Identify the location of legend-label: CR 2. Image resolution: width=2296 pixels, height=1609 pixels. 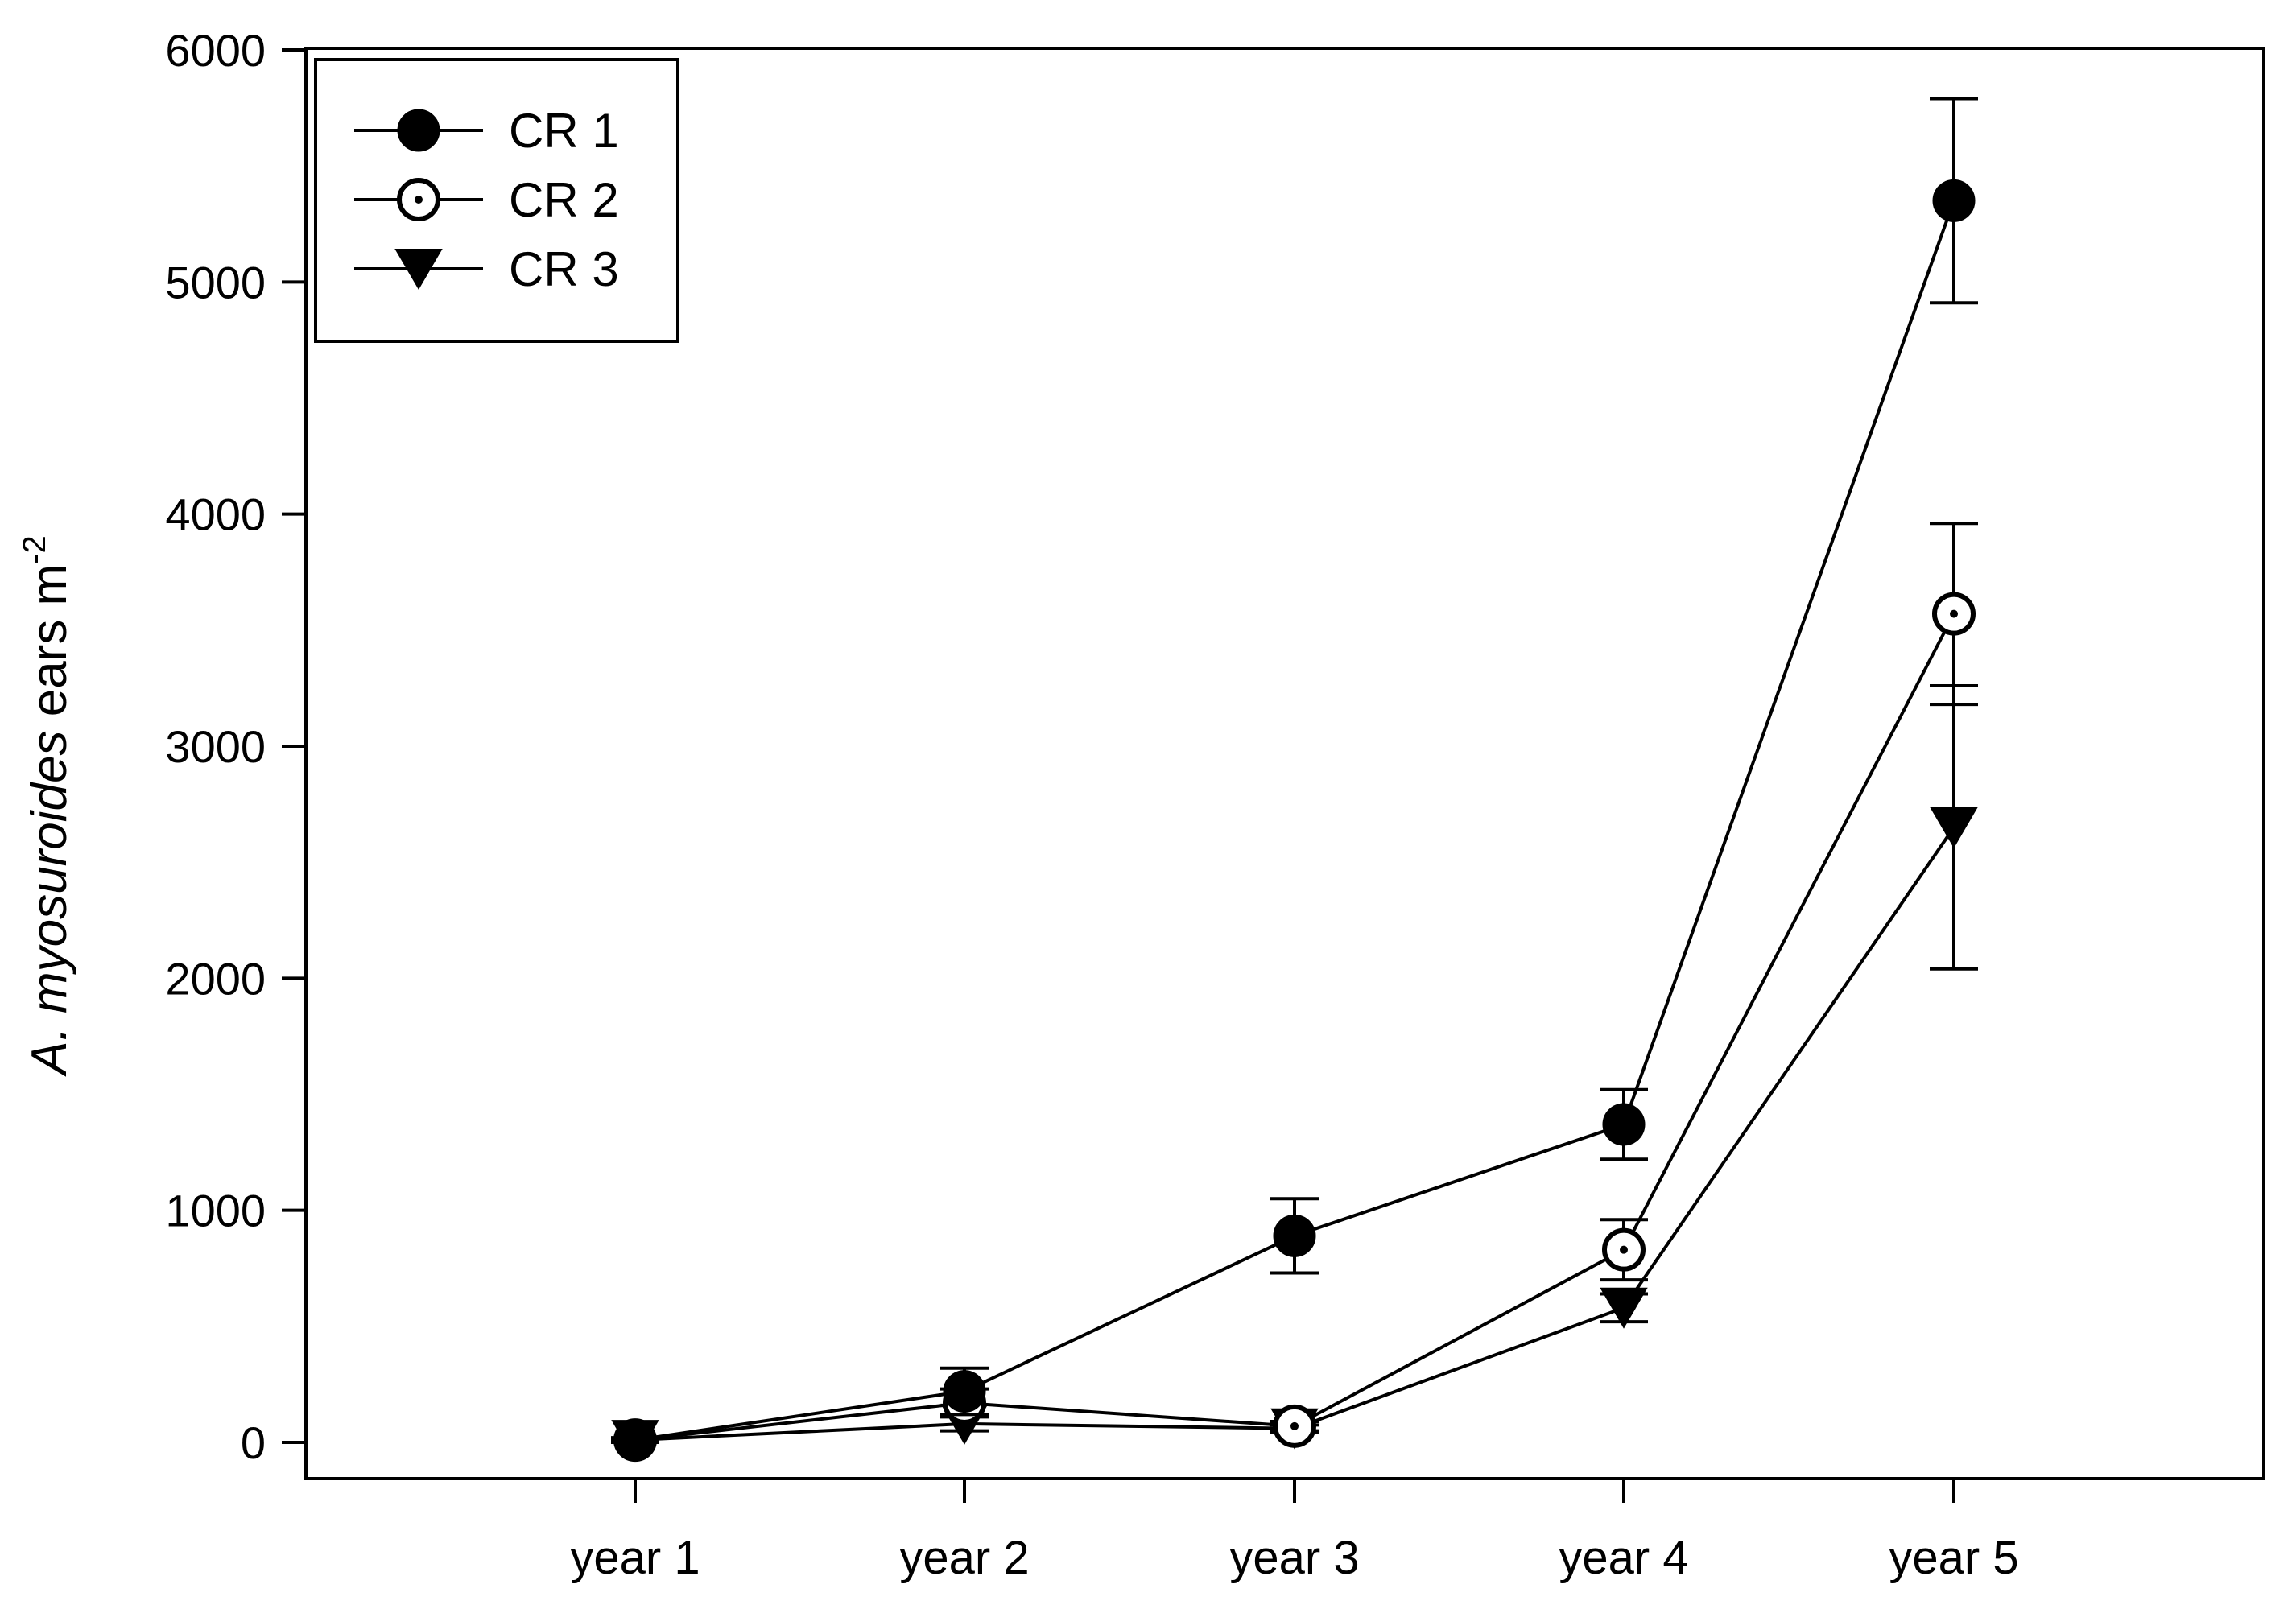
(564, 200).